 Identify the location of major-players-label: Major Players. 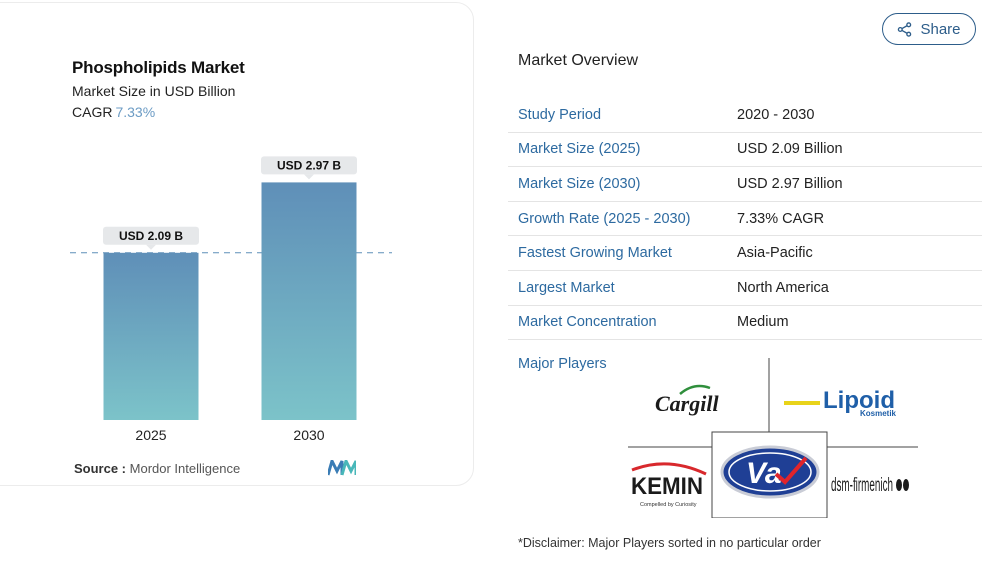
(562, 364).